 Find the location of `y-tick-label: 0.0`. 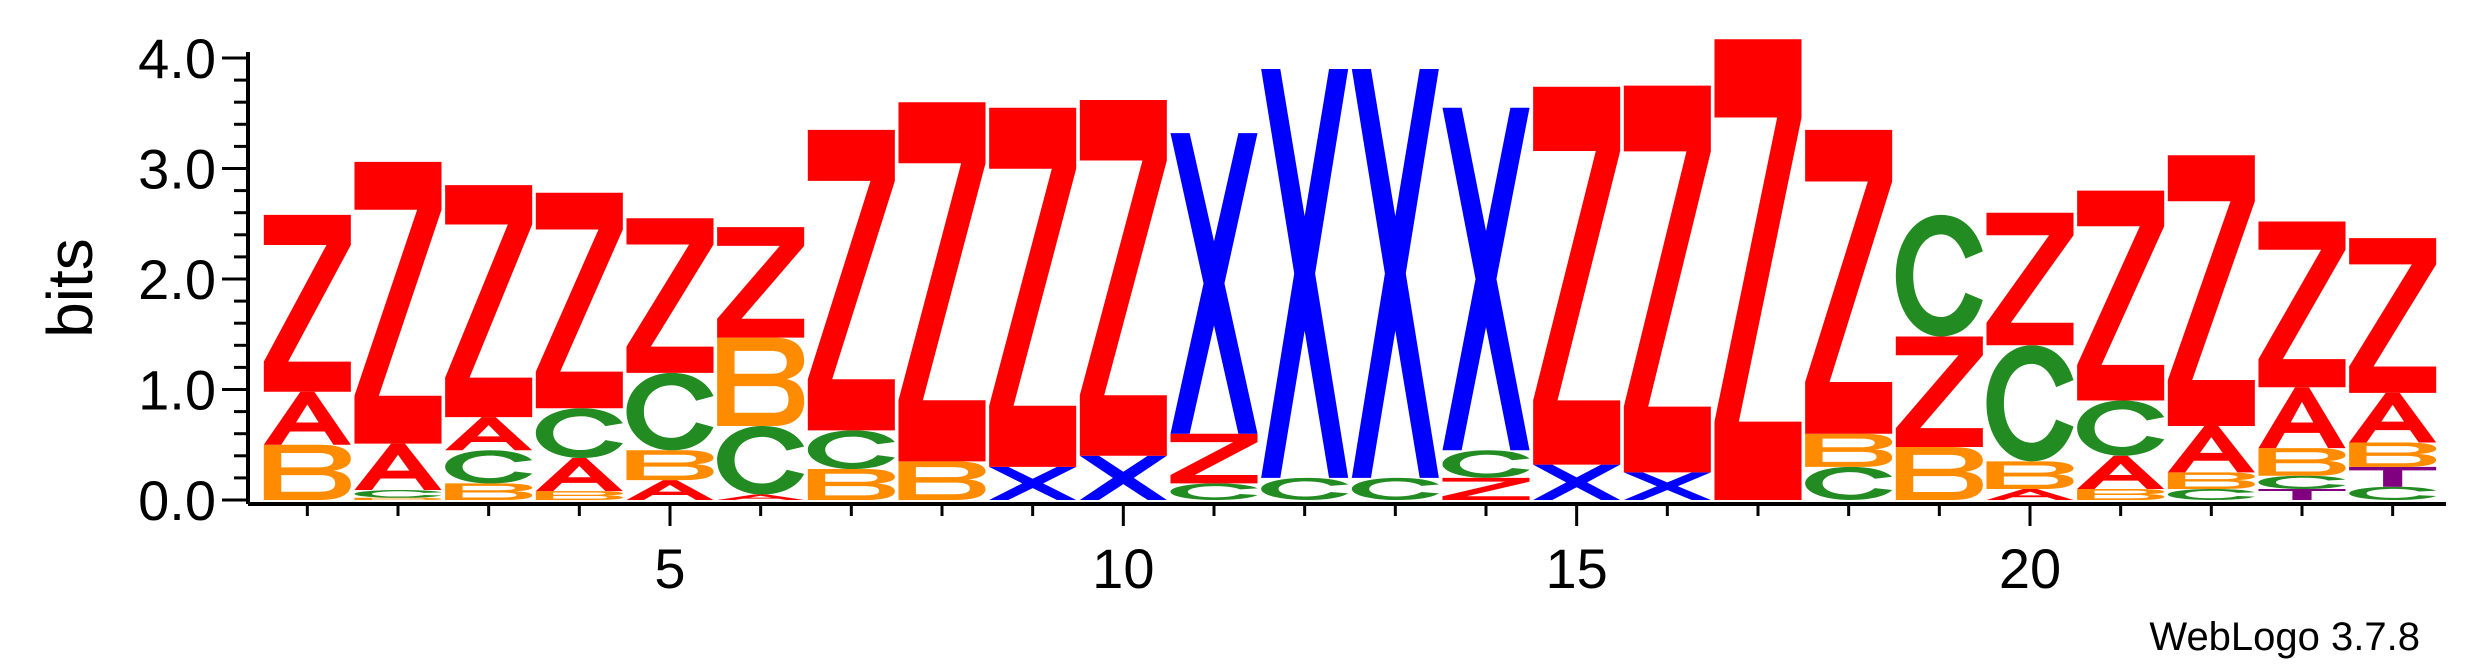

y-tick-label: 0.0 is located at coordinates (177, 500).